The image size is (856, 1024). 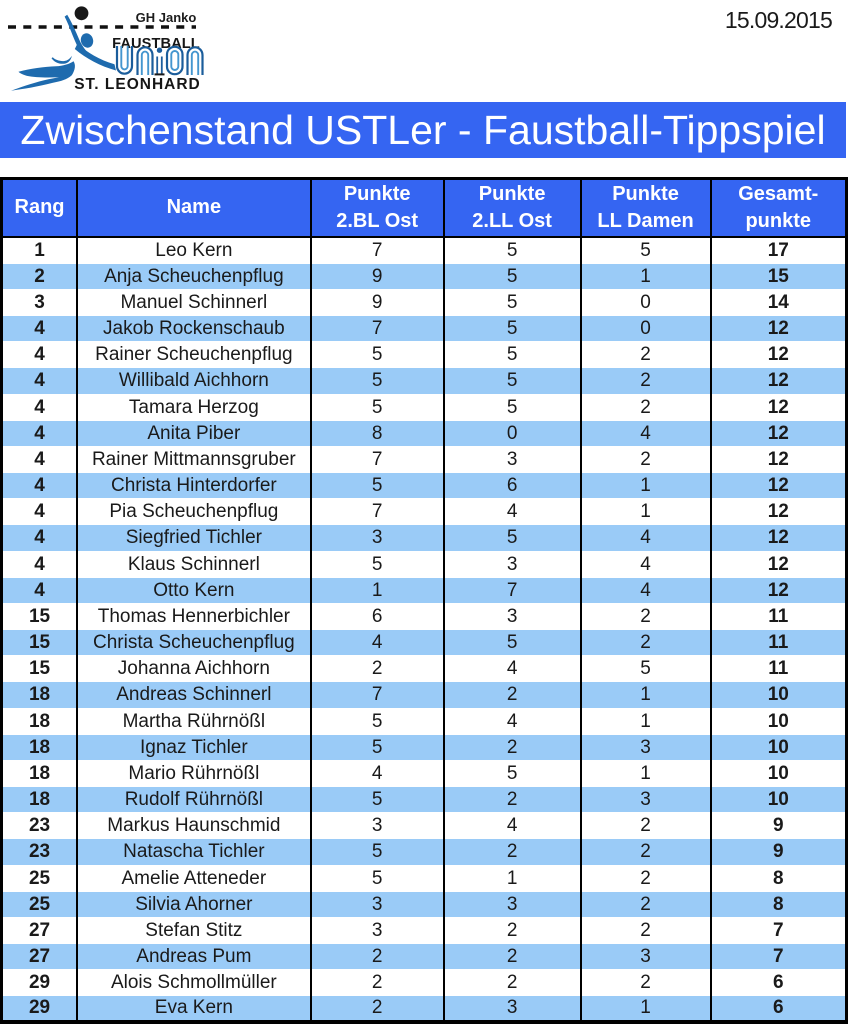 What do you see at coordinates (137, 84) in the screenshot?
I see `svg-text: ST. LEONHARD` at bounding box center [137, 84].